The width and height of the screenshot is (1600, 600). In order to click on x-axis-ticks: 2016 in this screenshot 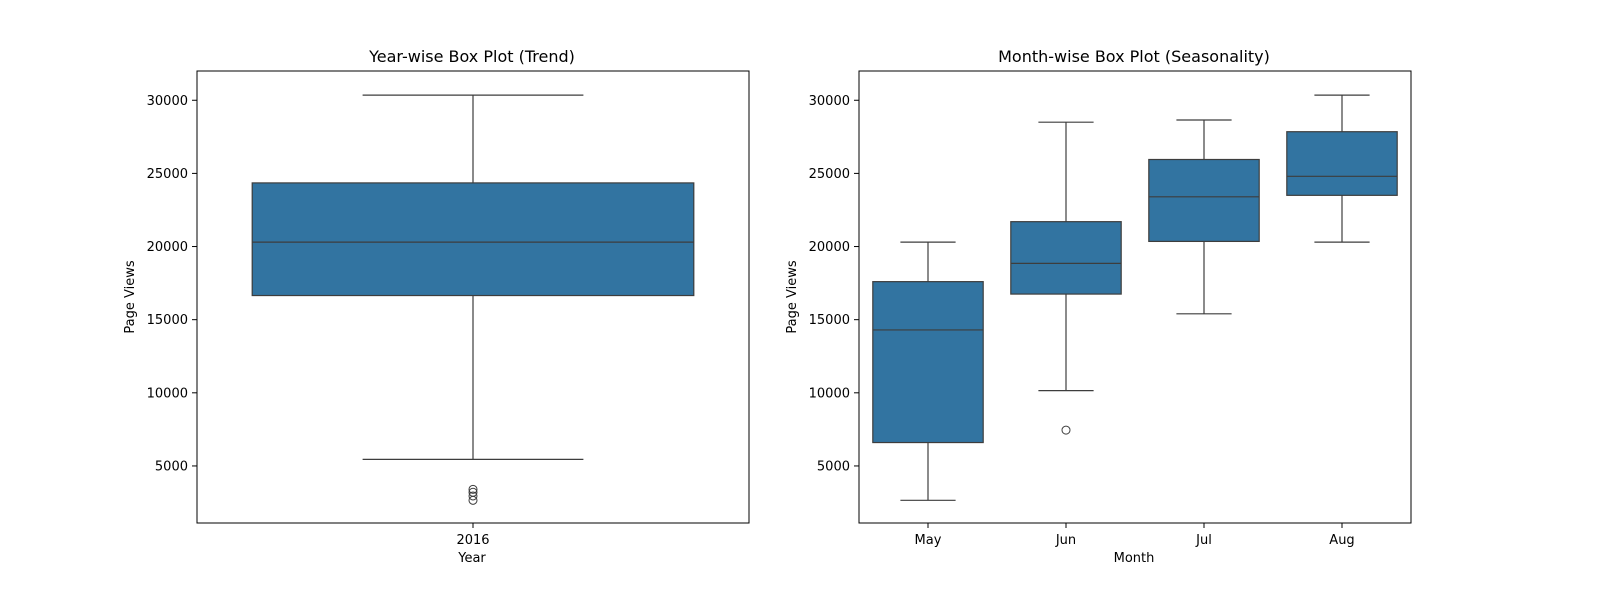, I will do `click(473, 535)`.